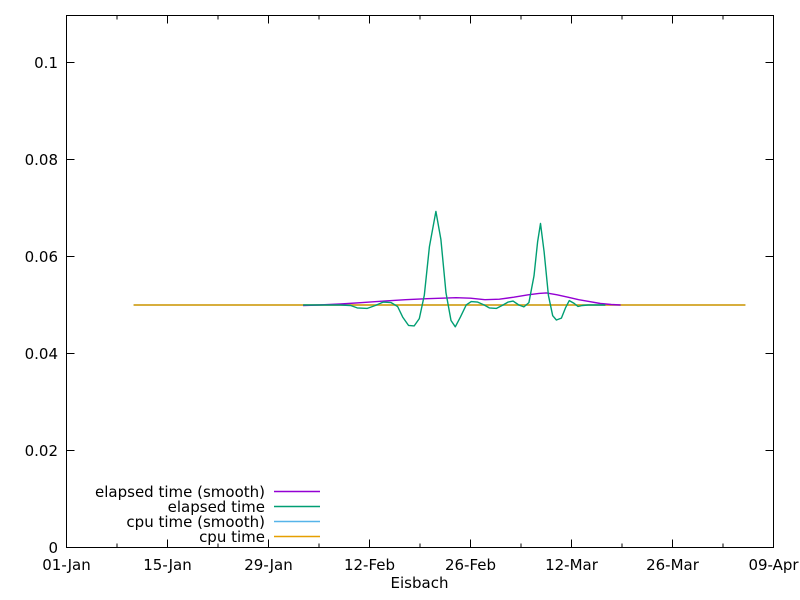 Image resolution: width=800 pixels, height=600 pixels. Describe the element at coordinates (41, 257) in the screenshot. I see `y-tick-label-0-06: 0.06` at that location.